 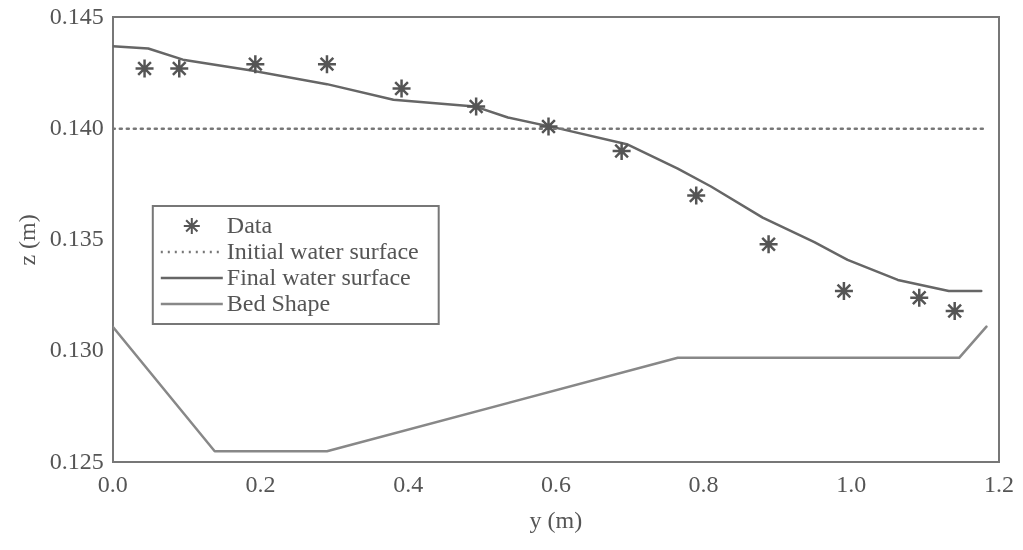 What do you see at coordinates (278, 303) in the screenshot?
I see `legend-label: Bed Shape` at bounding box center [278, 303].